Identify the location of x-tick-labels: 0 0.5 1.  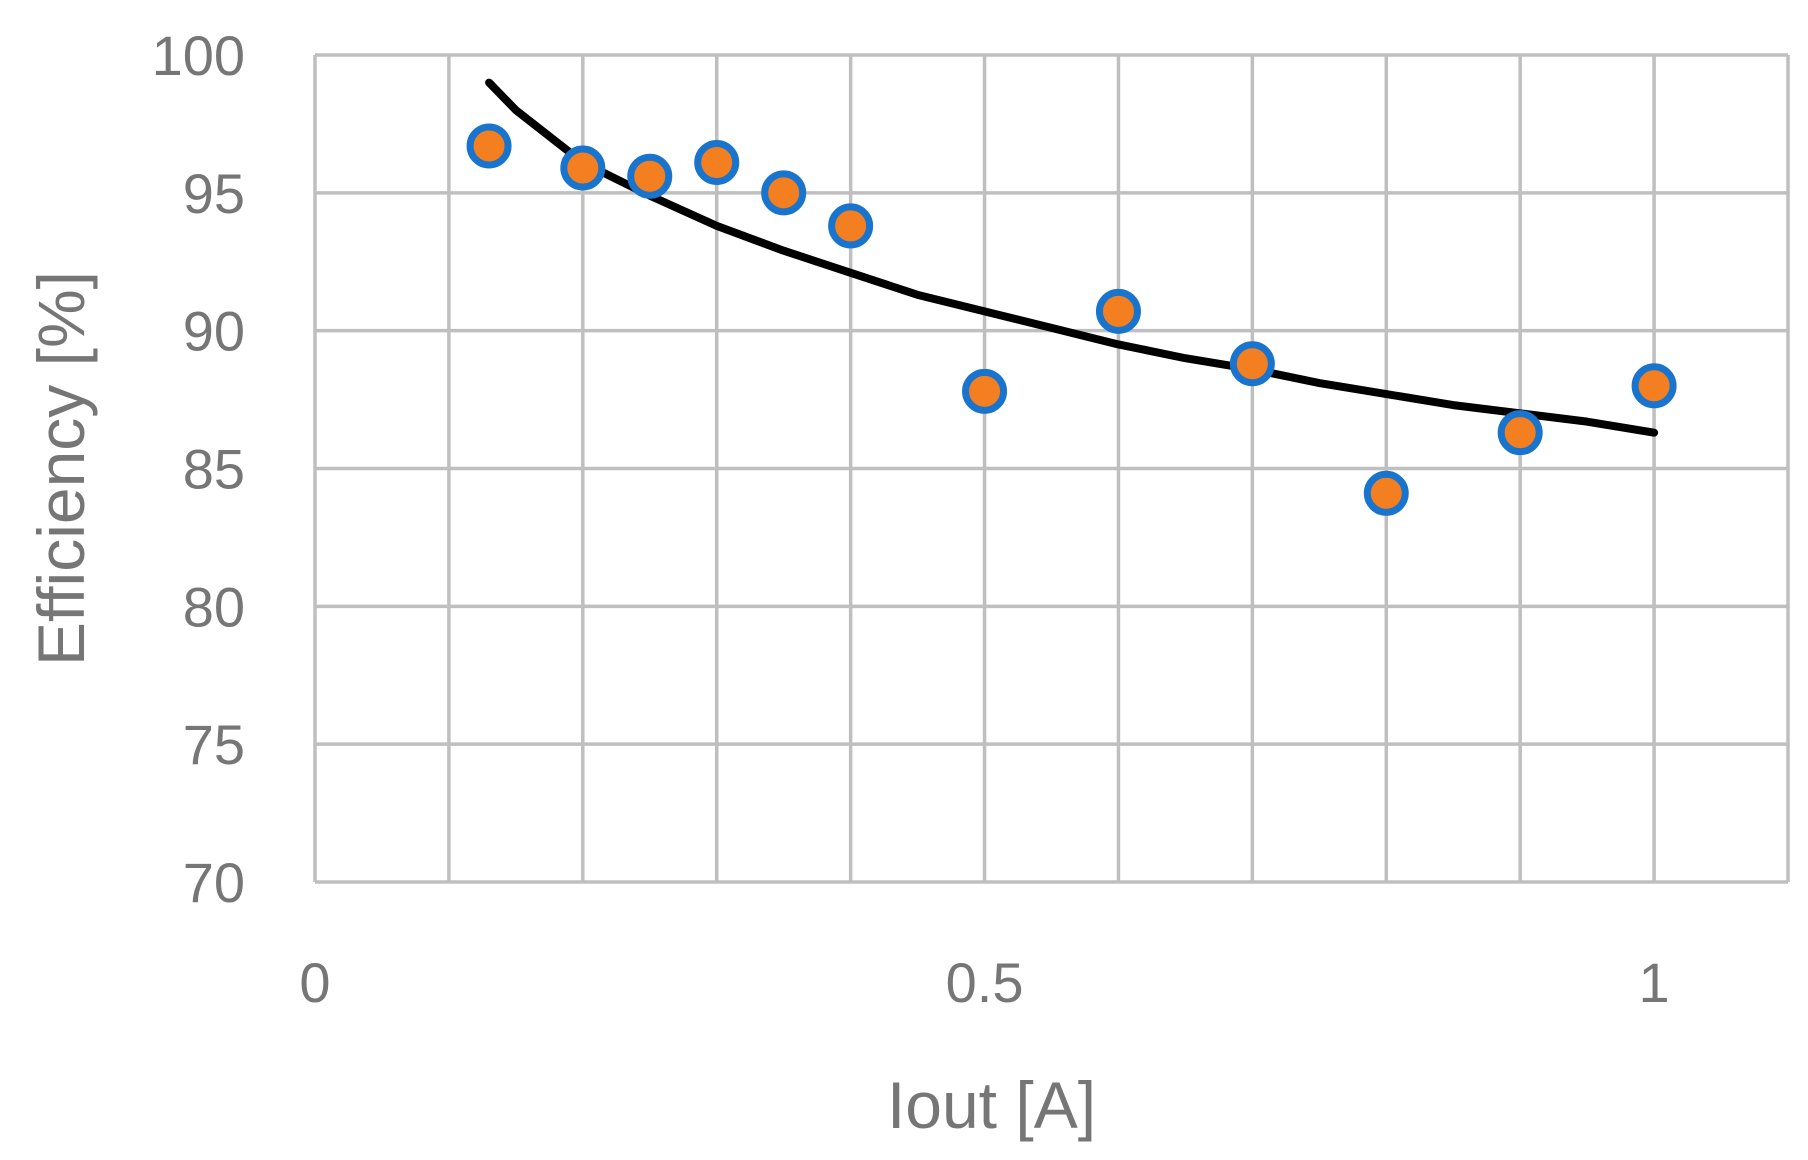
(984, 982).